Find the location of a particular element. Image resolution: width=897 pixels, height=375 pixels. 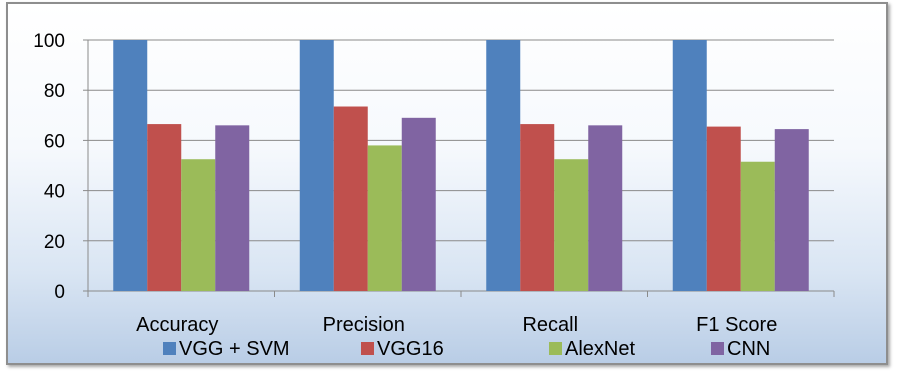

y-tick-label: 40 is located at coordinates (54, 192).